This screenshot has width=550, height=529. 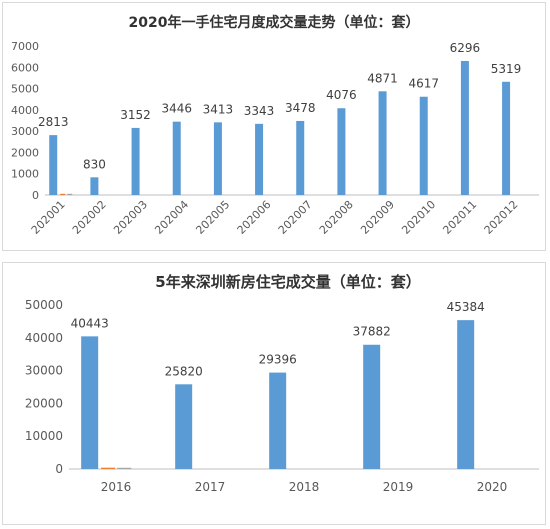 What do you see at coordinates (210, 487) in the screenshot?
I see `x-tick-label: 2017` at bounding box center [210, 487].